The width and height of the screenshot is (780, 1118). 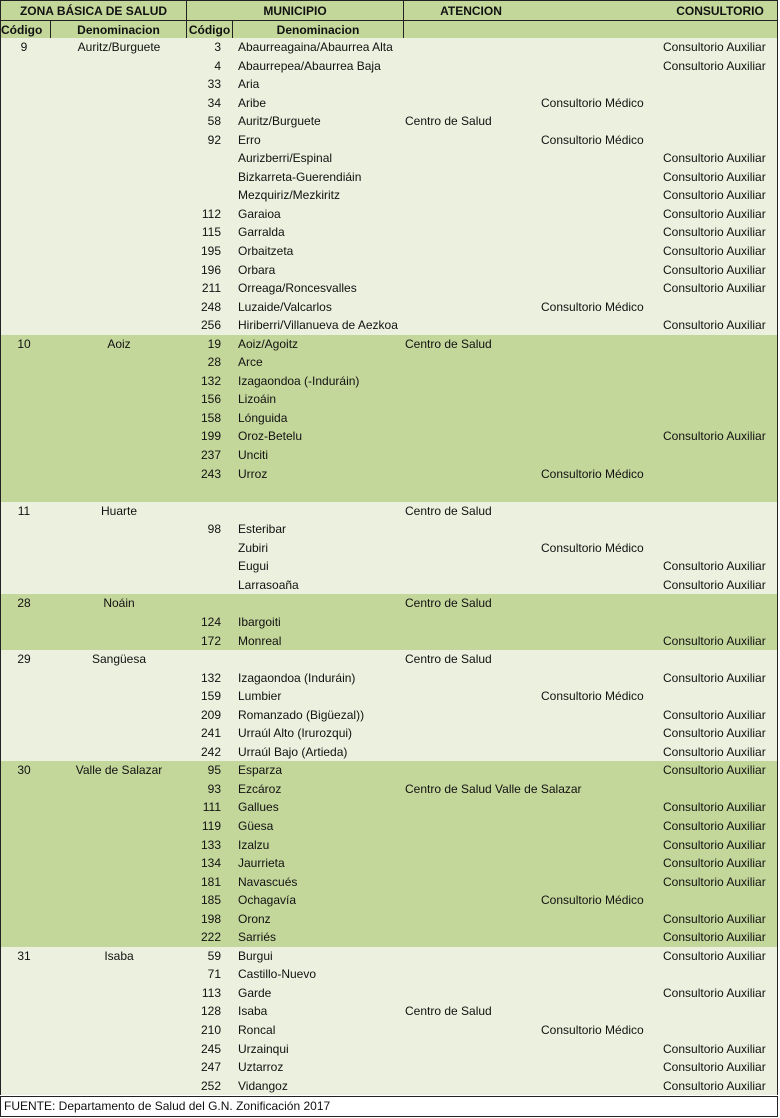 I want to click on table-row: 237 Unciti, so click(x=389, y=455).